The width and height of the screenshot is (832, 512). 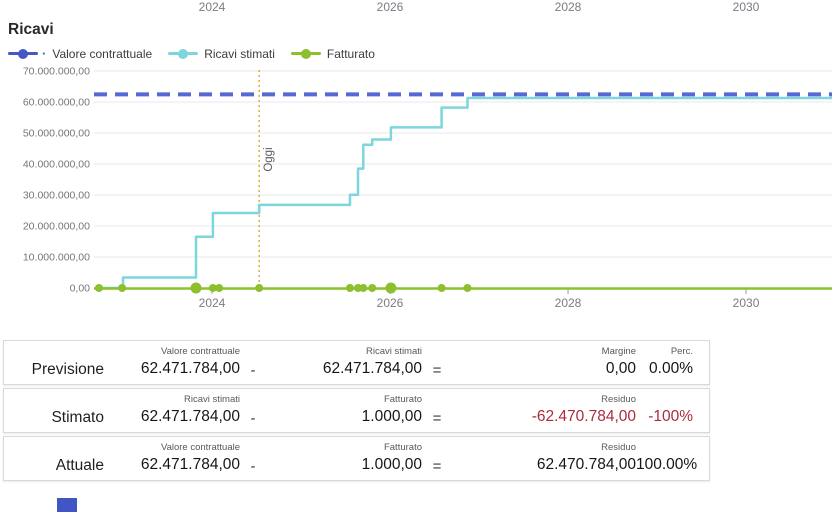 What do you see at coordinates (583, 409) in the screenshot?
I see `residuo-cell: Residuo -62.470.784,00` at bounding box center [583, 409].